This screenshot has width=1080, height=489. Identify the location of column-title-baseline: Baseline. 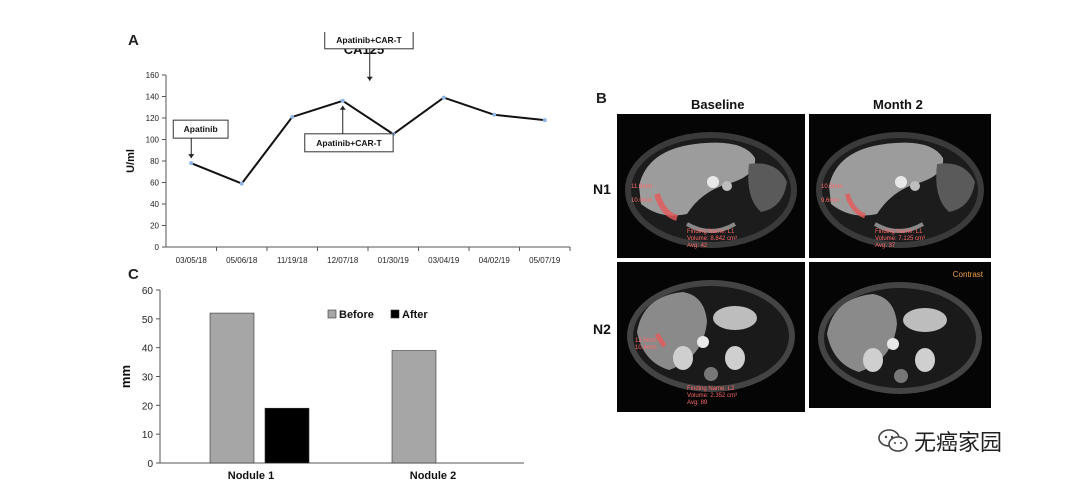
(718, 104).